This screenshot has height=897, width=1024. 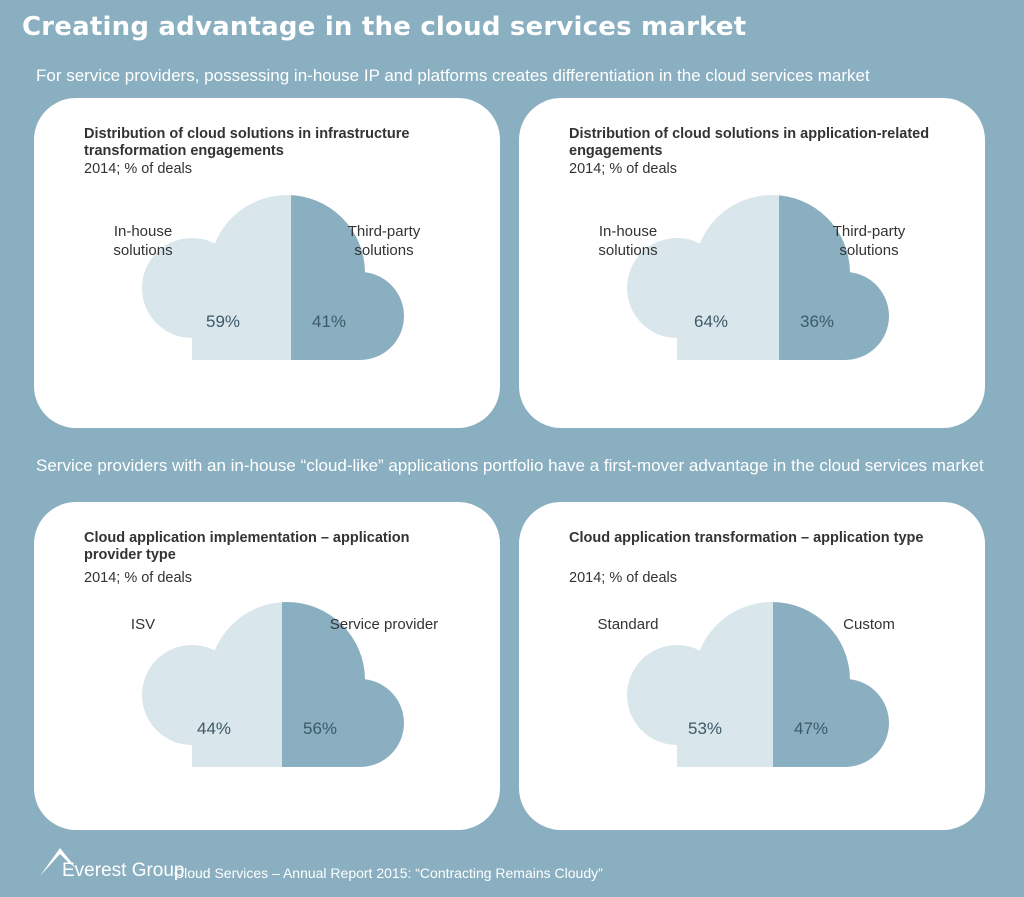 What do you see at coordinates (284, 684) in the screenshot?
I see `cloud-chart: 44% 56% ISV Service provider` at bounding box center [284, 684].